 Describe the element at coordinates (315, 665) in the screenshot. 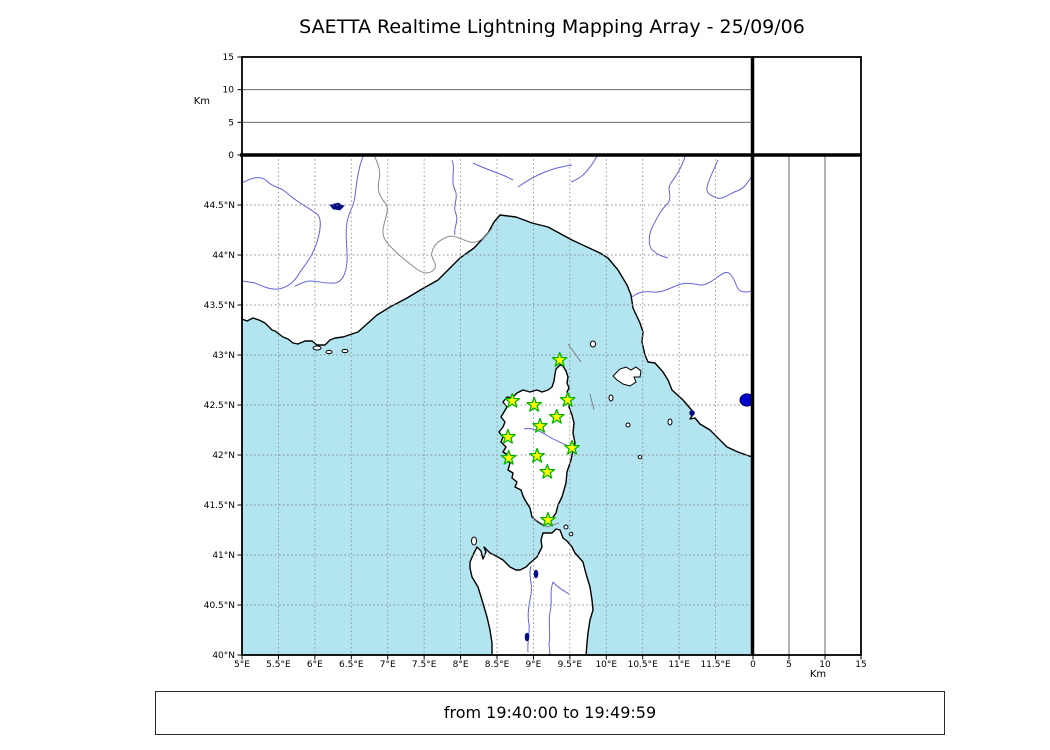

I see `lon-tick-label: 6°E` at that location.